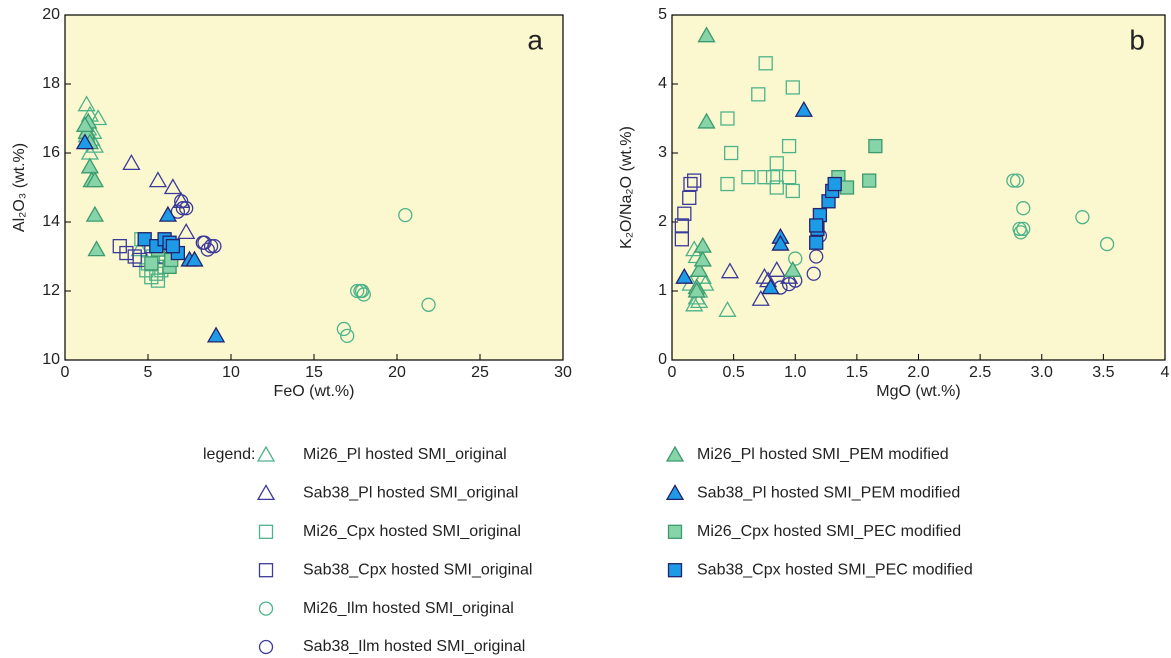 The width and height of the screenshot is (1171, 658). What do you see at coordinates (672, 372) in the screenshot?
I see `x-tick-label: 0` at bounding box center [672, 372].